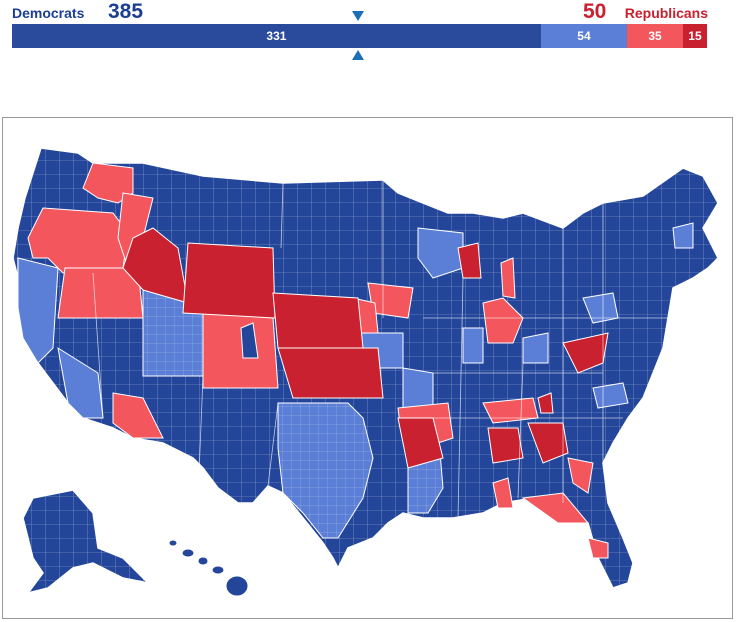 The image size is (736, 622). Describe the element at coordinates (276, 36) in the screenshot. I see `safe-dem-segment: 331` at that location.